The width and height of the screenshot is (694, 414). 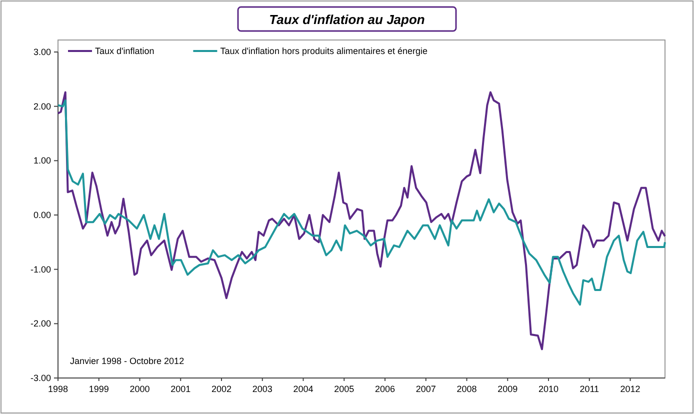 What do you see at coordinates (548, 389) in the screenshot?
I see `x-tick-label: 2010` at bounding box center [548, 389].